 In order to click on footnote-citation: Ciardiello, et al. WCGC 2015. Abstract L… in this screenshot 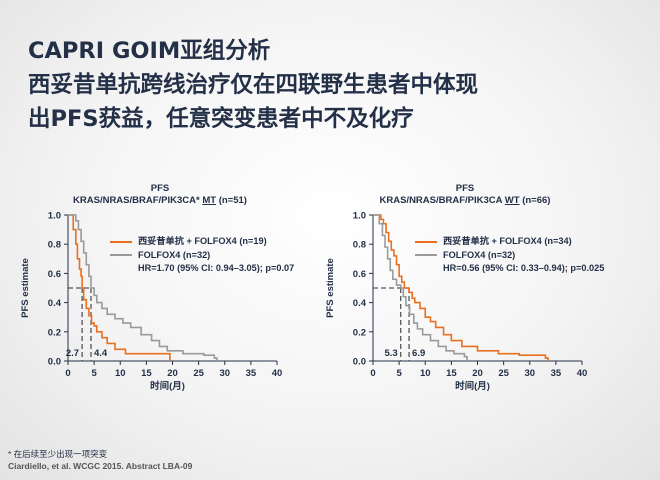, I will do `click(100, 466)`.